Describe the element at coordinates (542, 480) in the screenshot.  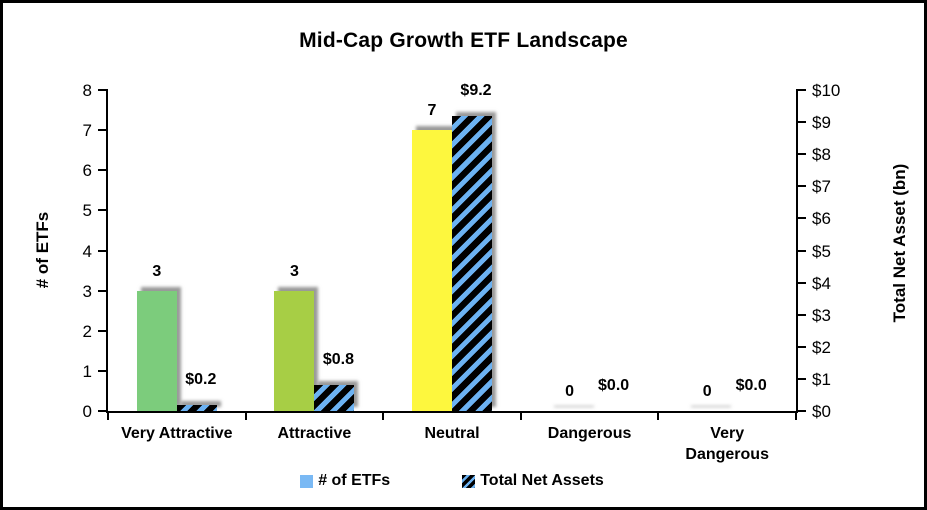
I see `legend-label: Total Net Assets` at that location.